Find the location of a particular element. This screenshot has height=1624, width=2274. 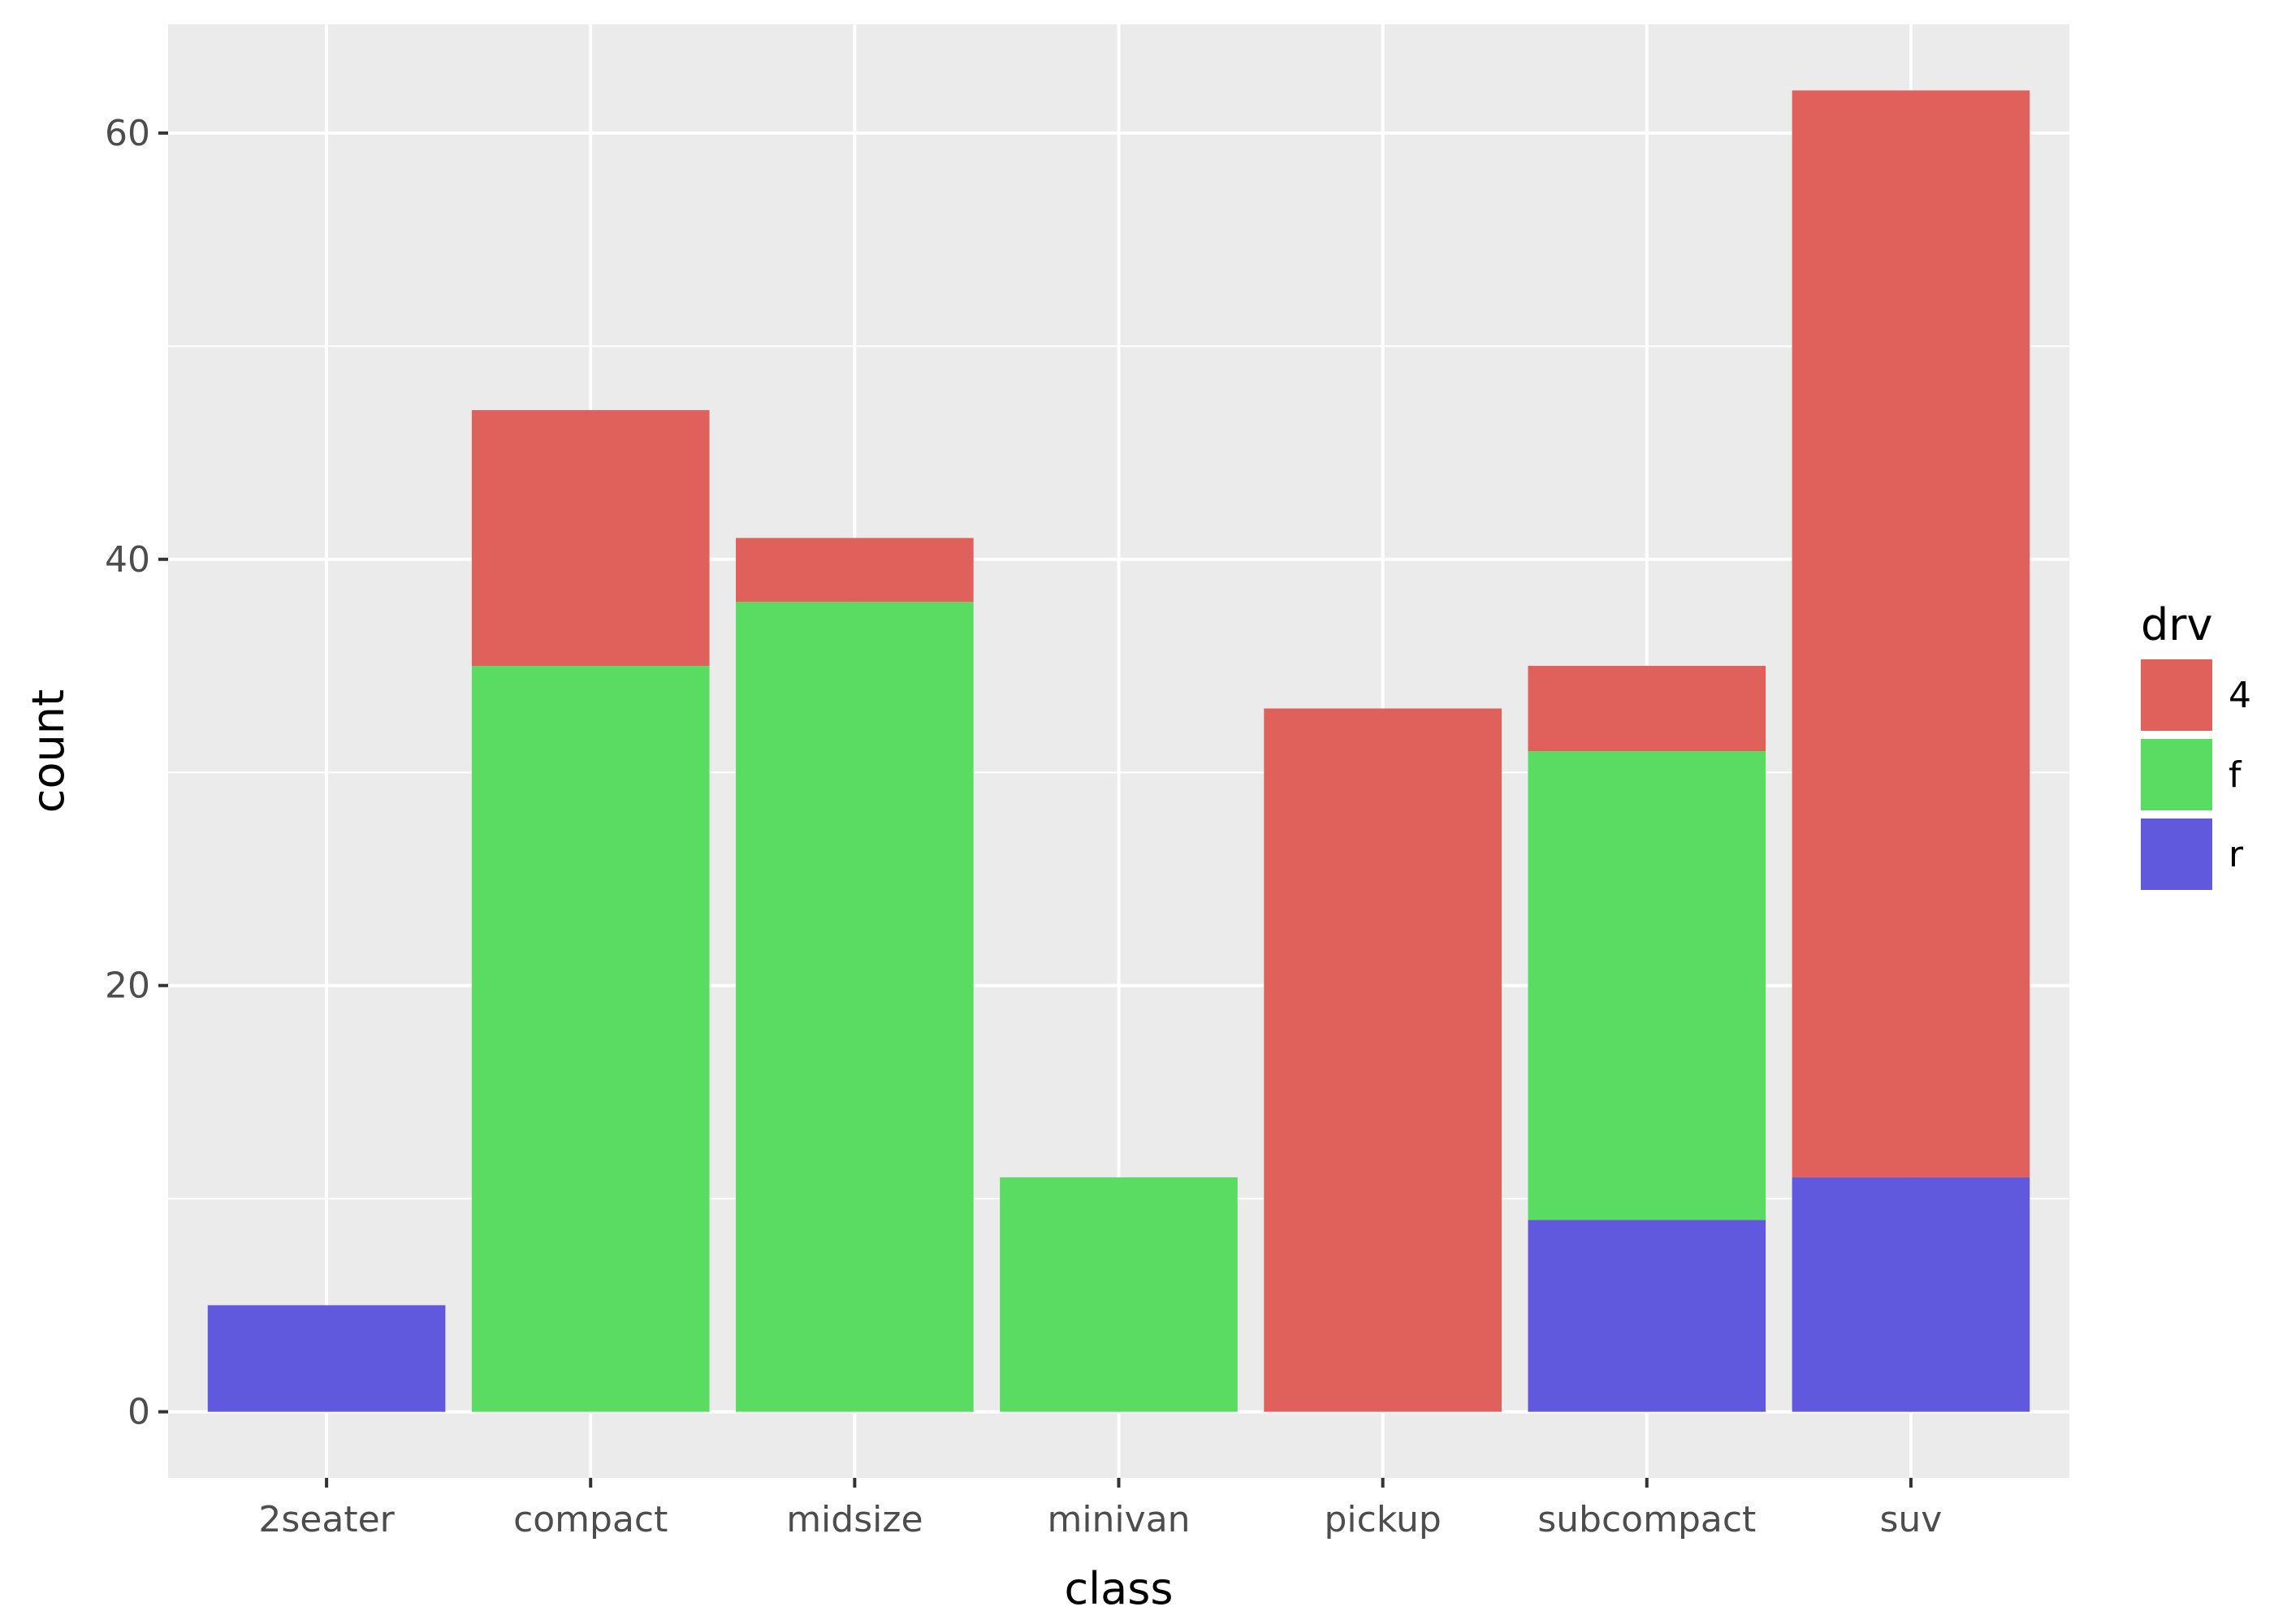

bar-midsize-f is located at coordinates (855, 1007).